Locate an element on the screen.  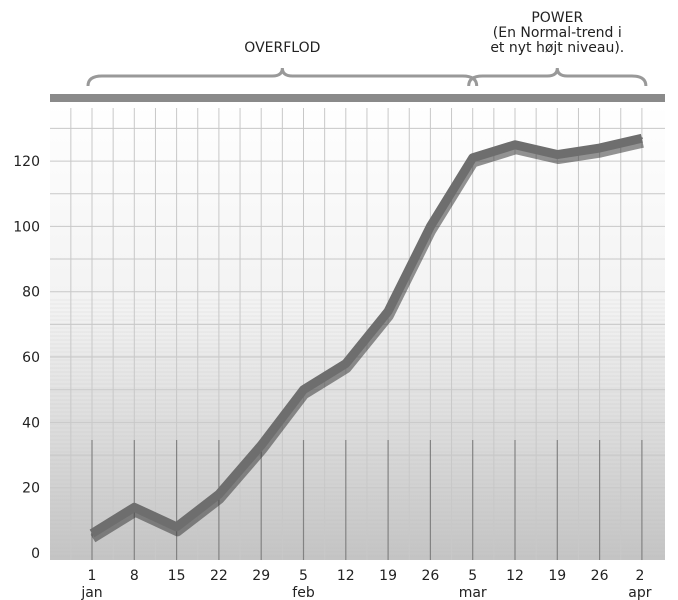
x-tick-label: 22 is located at coordinates (219, 576).